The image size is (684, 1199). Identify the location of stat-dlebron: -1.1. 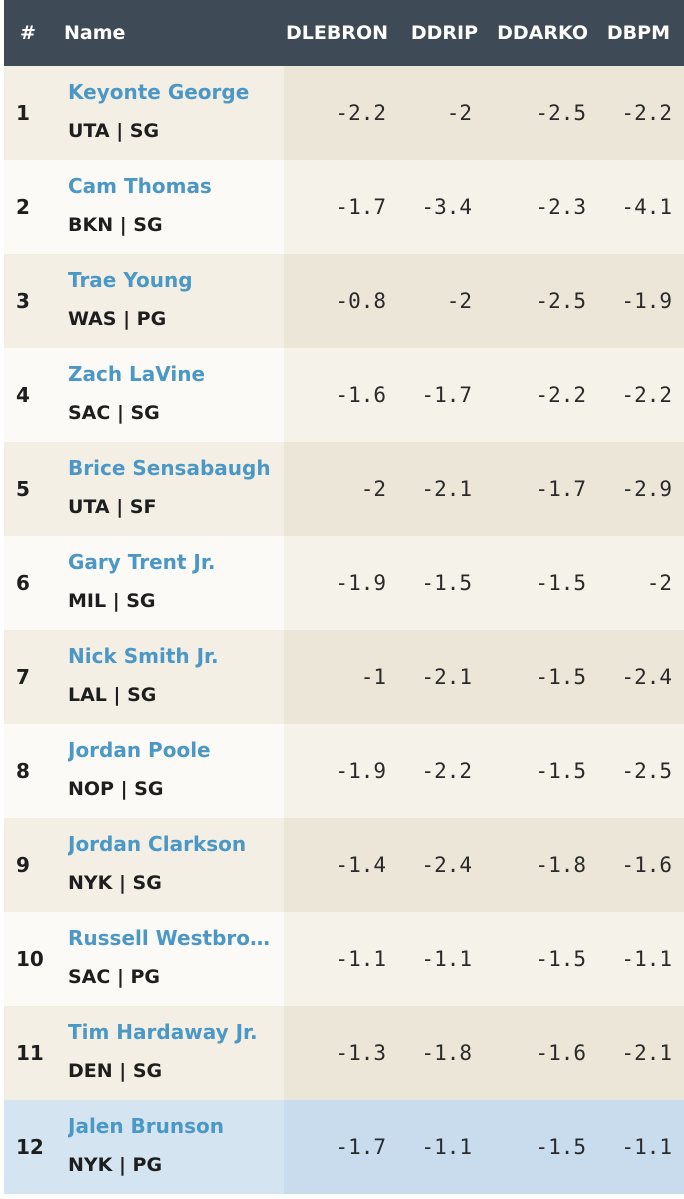
(360, 959).